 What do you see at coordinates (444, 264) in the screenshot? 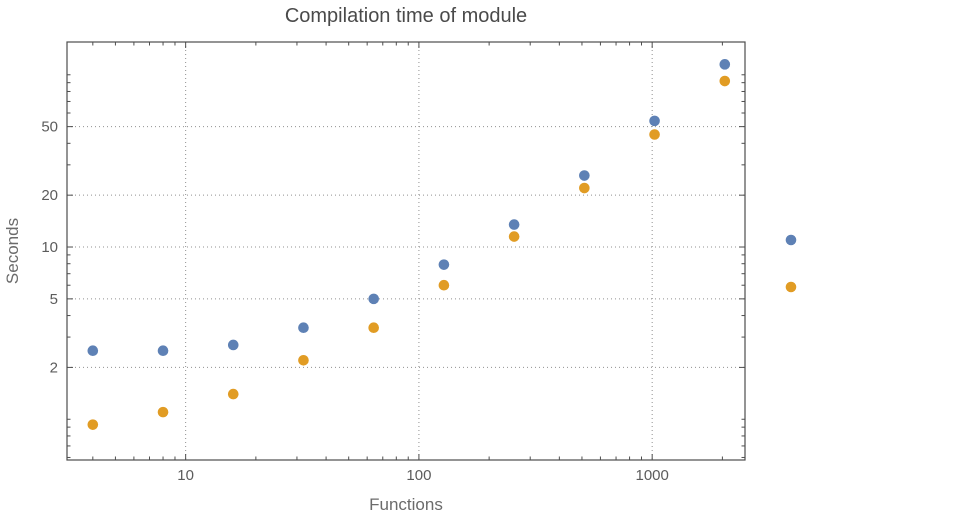
I see `point-blue-x128` at bounding box center [444, 264].